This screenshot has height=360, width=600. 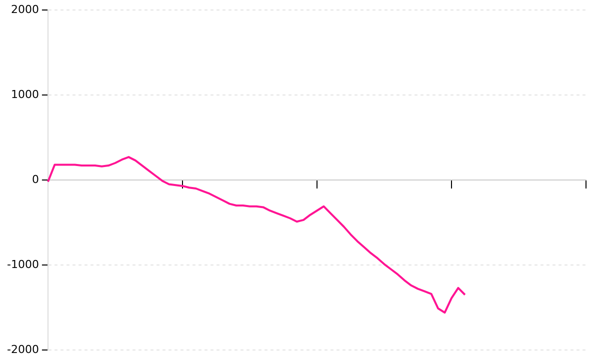 What do you see at coordinates (24, 94) in the screenshot?
I see `y-tick-label: 1000` at bounding box center [24, 94].